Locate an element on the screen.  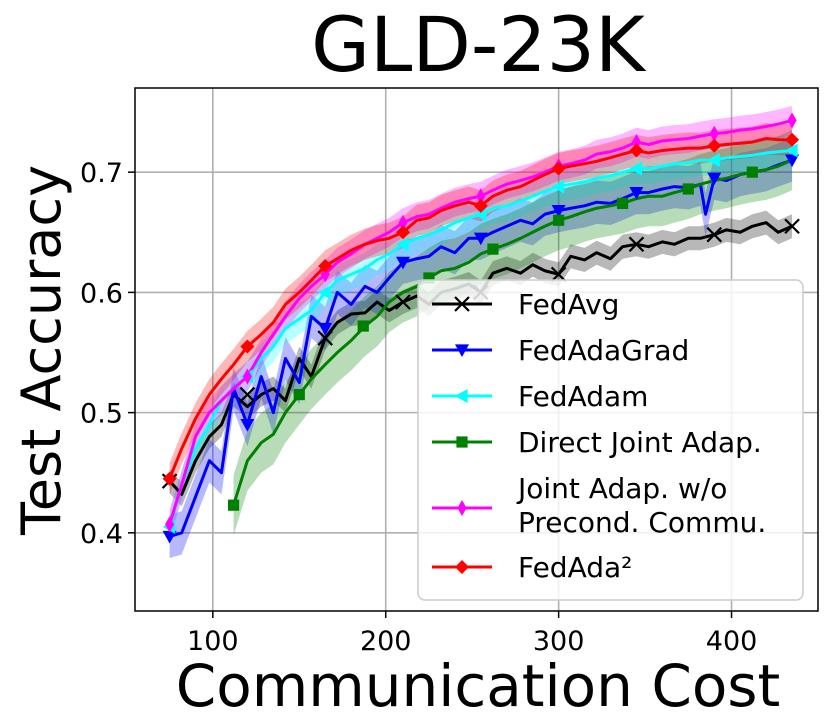
x-tick-label: 400 is located at coordinates (732, 641).